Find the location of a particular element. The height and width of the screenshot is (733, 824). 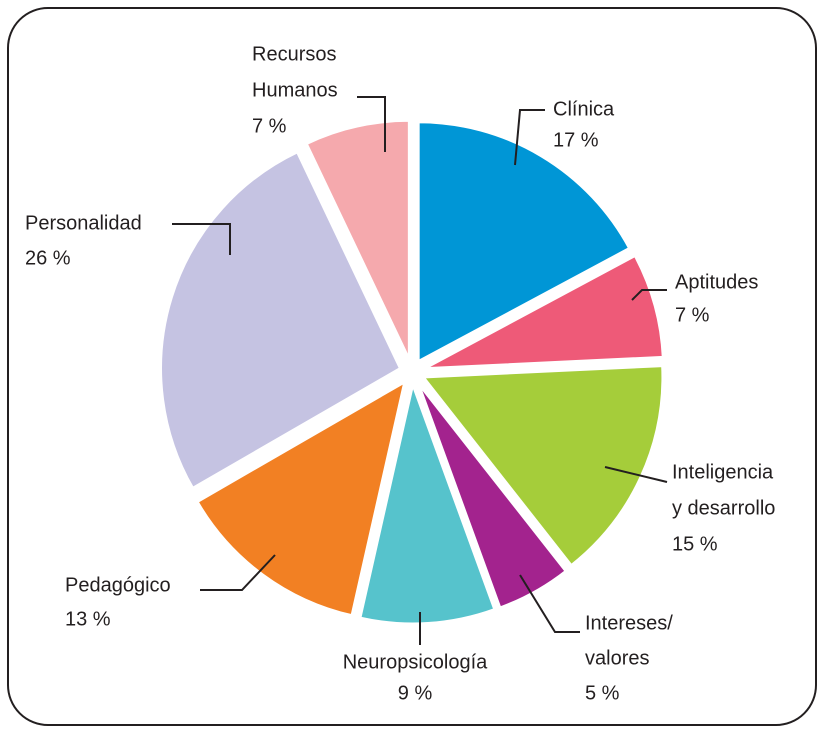

value-label: 26 % is located at coordinates (48, 258).